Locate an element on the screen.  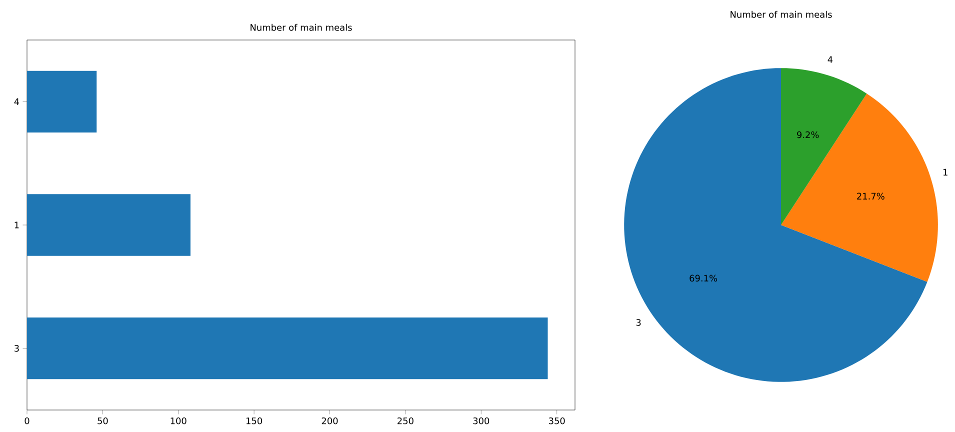
y-tick-label: 3 is located at coordinates (16, 348).